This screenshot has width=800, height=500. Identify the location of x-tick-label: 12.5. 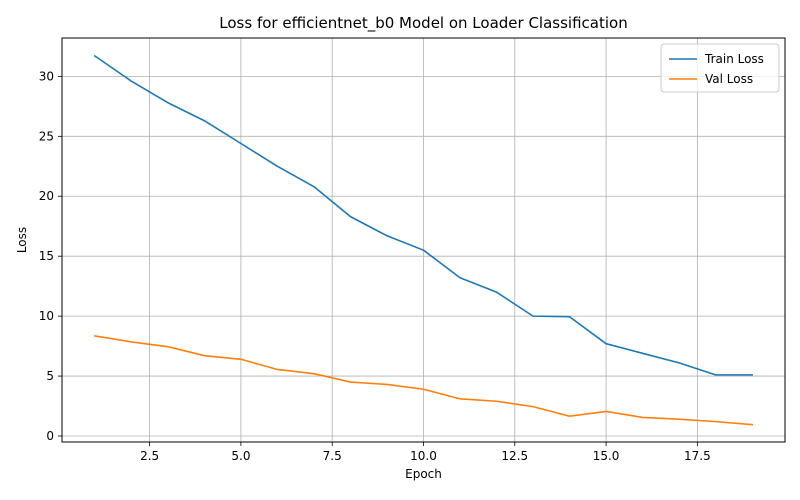
(514, 456).